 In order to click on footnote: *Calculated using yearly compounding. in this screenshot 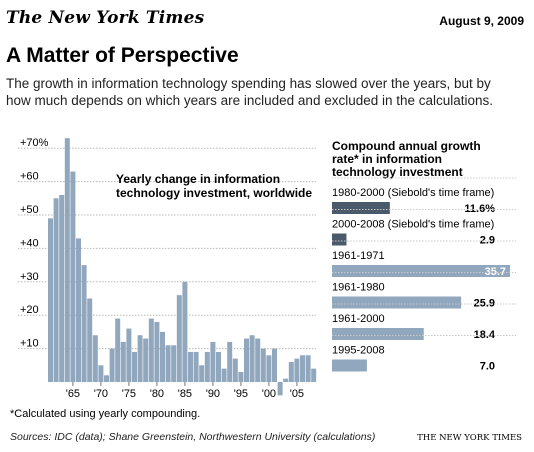, I will do `click(105, 414)`.